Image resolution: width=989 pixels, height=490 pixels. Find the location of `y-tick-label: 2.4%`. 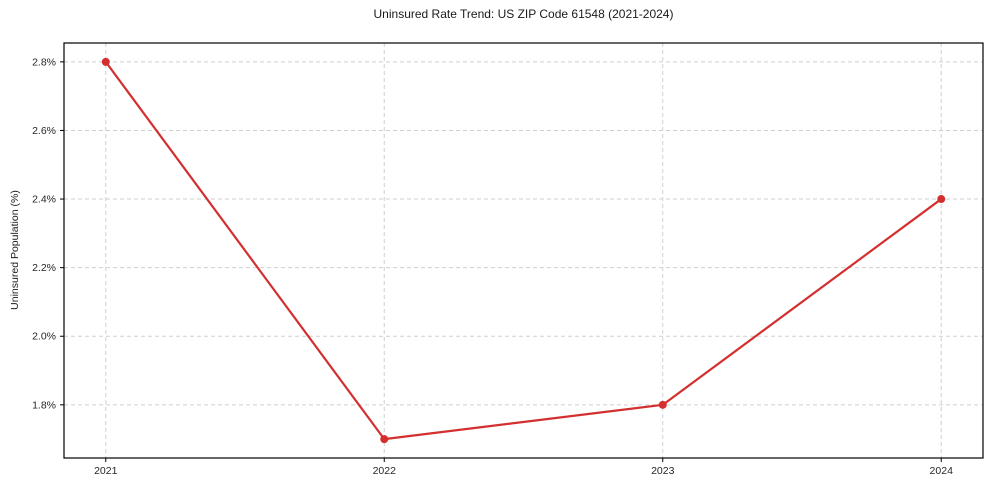

y-tick-label: 2.4% is located at coordinates (44, 200).